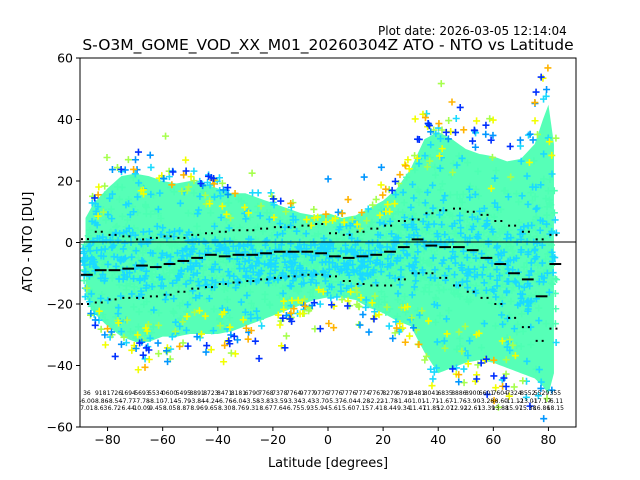  I want to click on bin-annotation-sd: 8.87, so click(184, 408).